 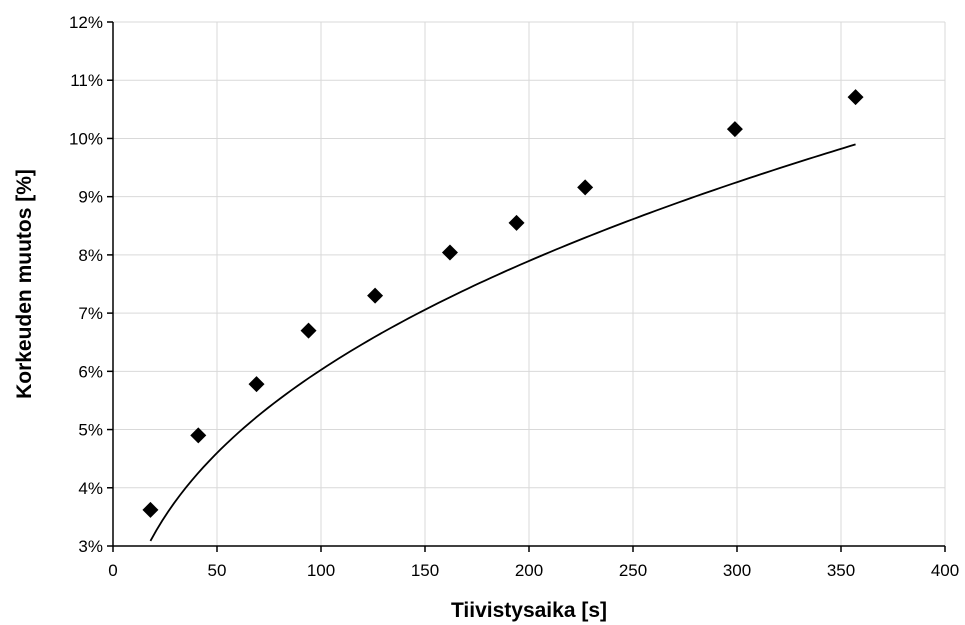 What do you see at coordinates (321, 570) in the screenshot?
I see `x-tick-label: 100` at bounding box center [321, 570].